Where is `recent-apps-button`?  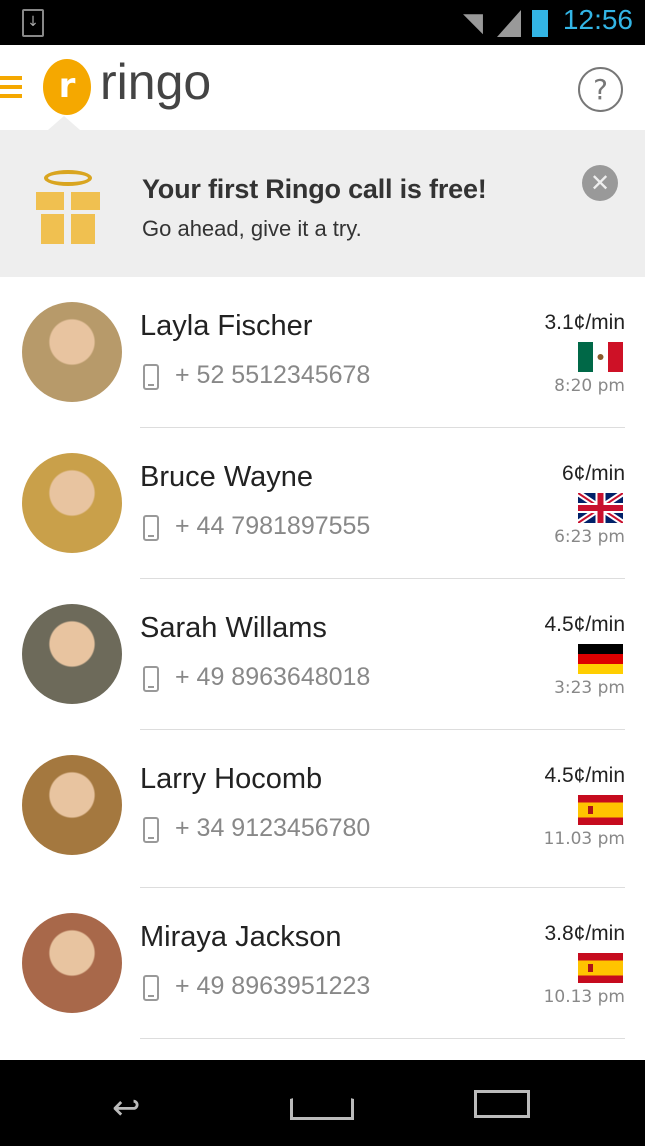
recent-apps-button is located at coordinates (502, 1104).